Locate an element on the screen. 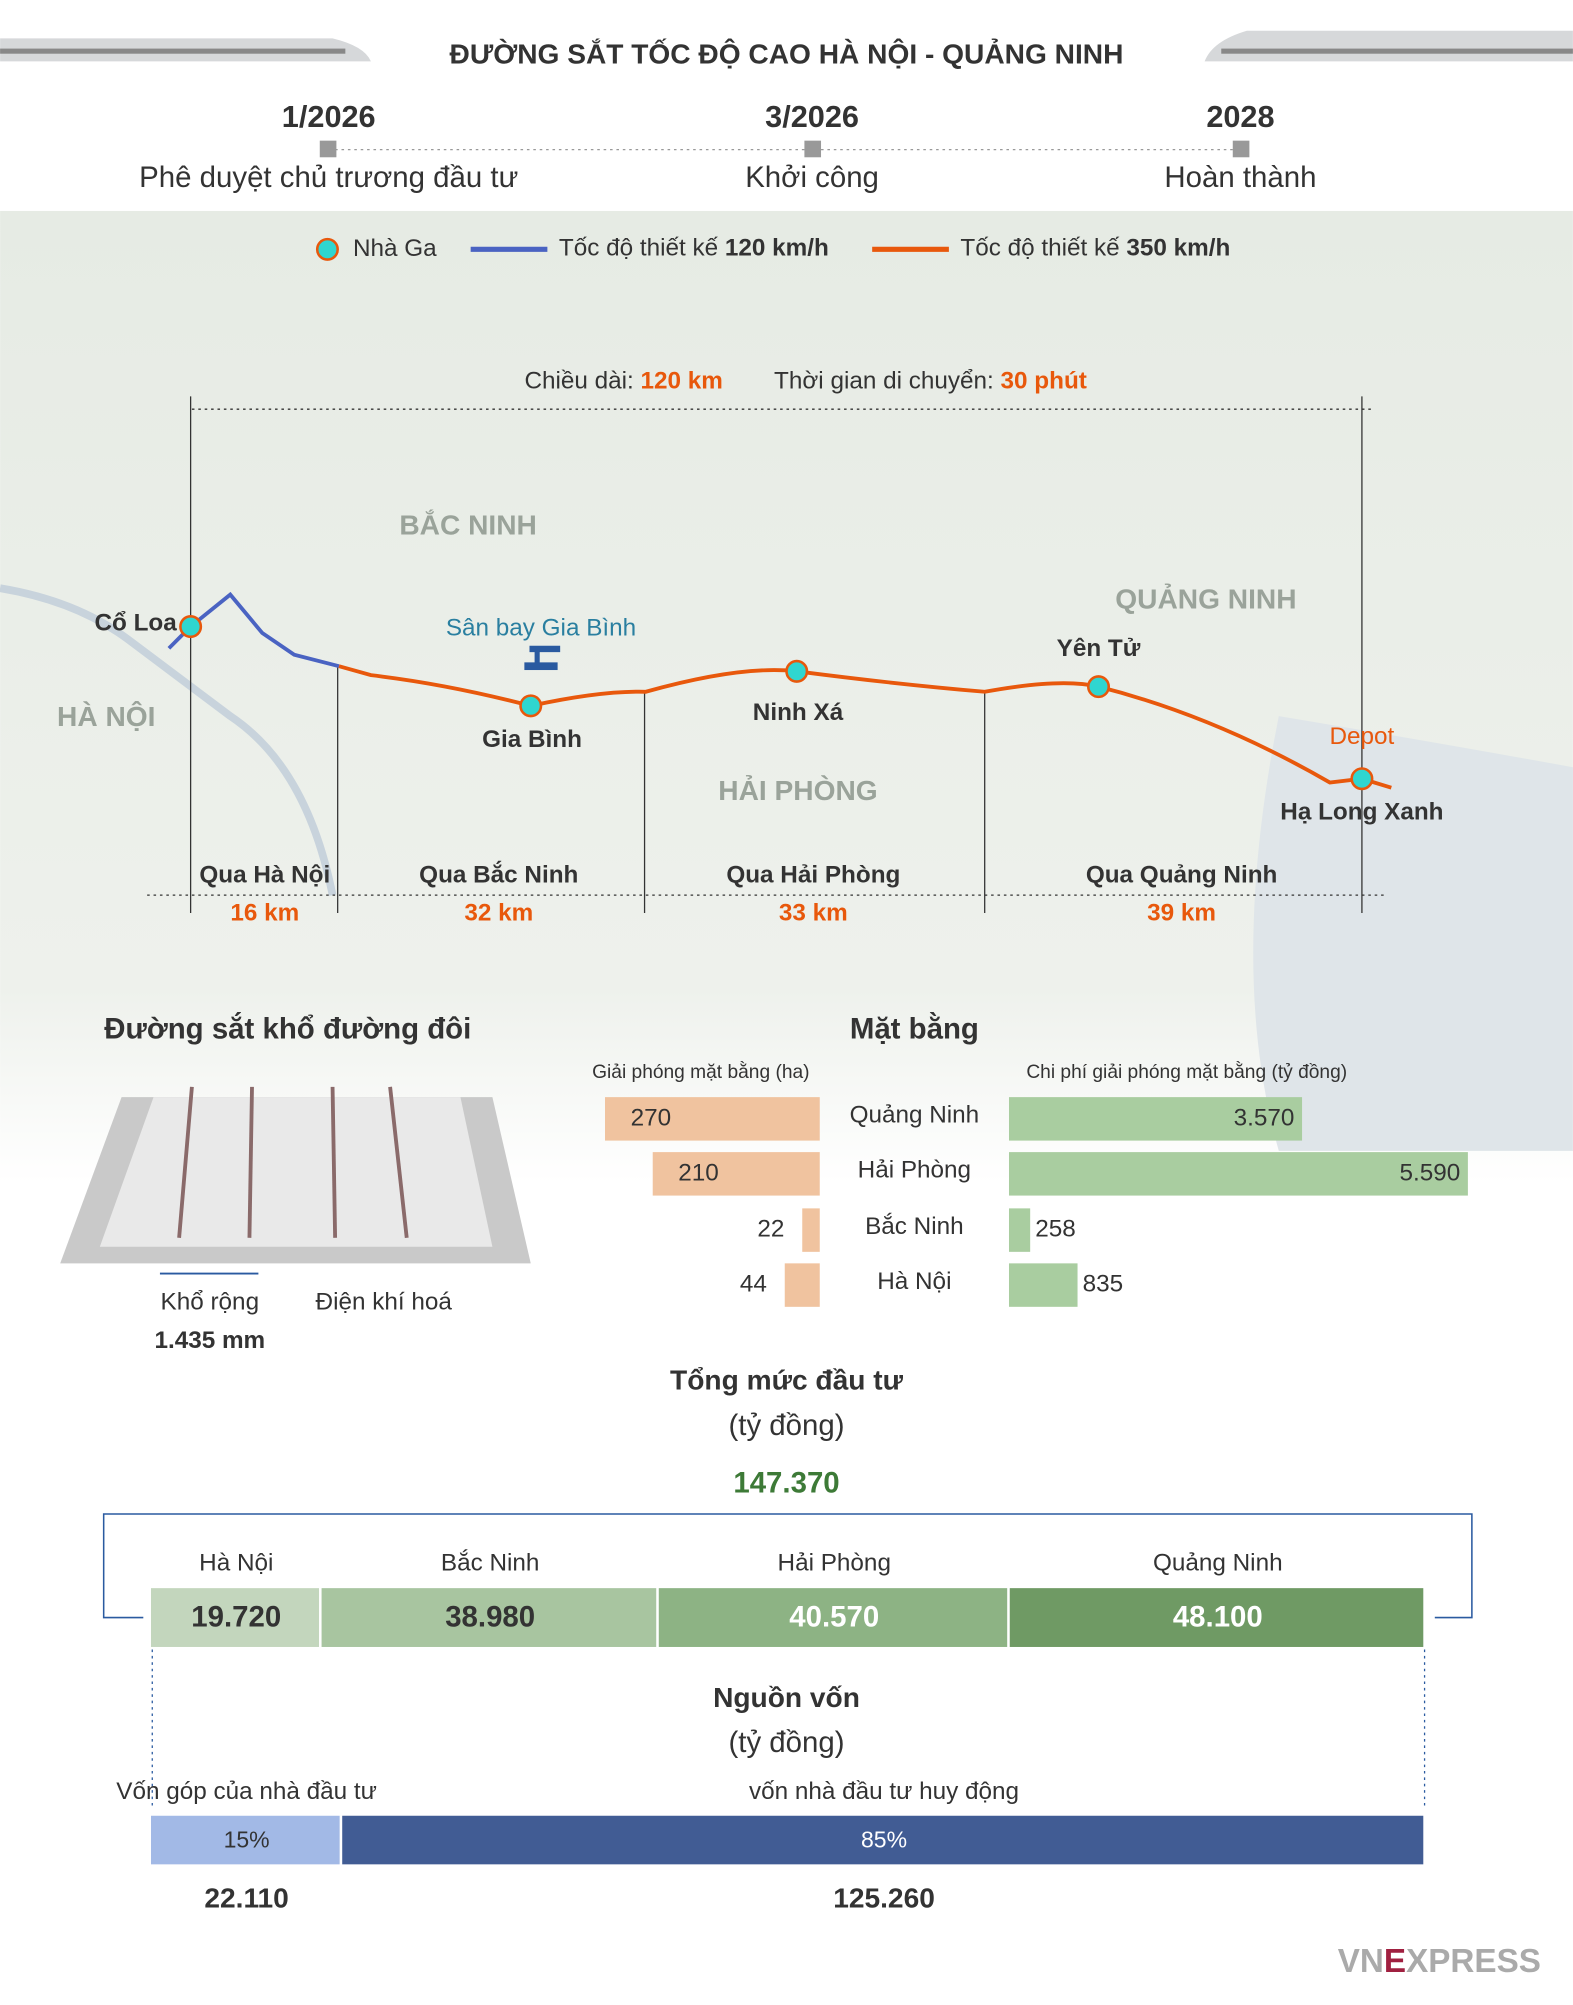 The image size is (1573, 2005). region-label: HÀ NỘI is located at coordinates (106, 716).